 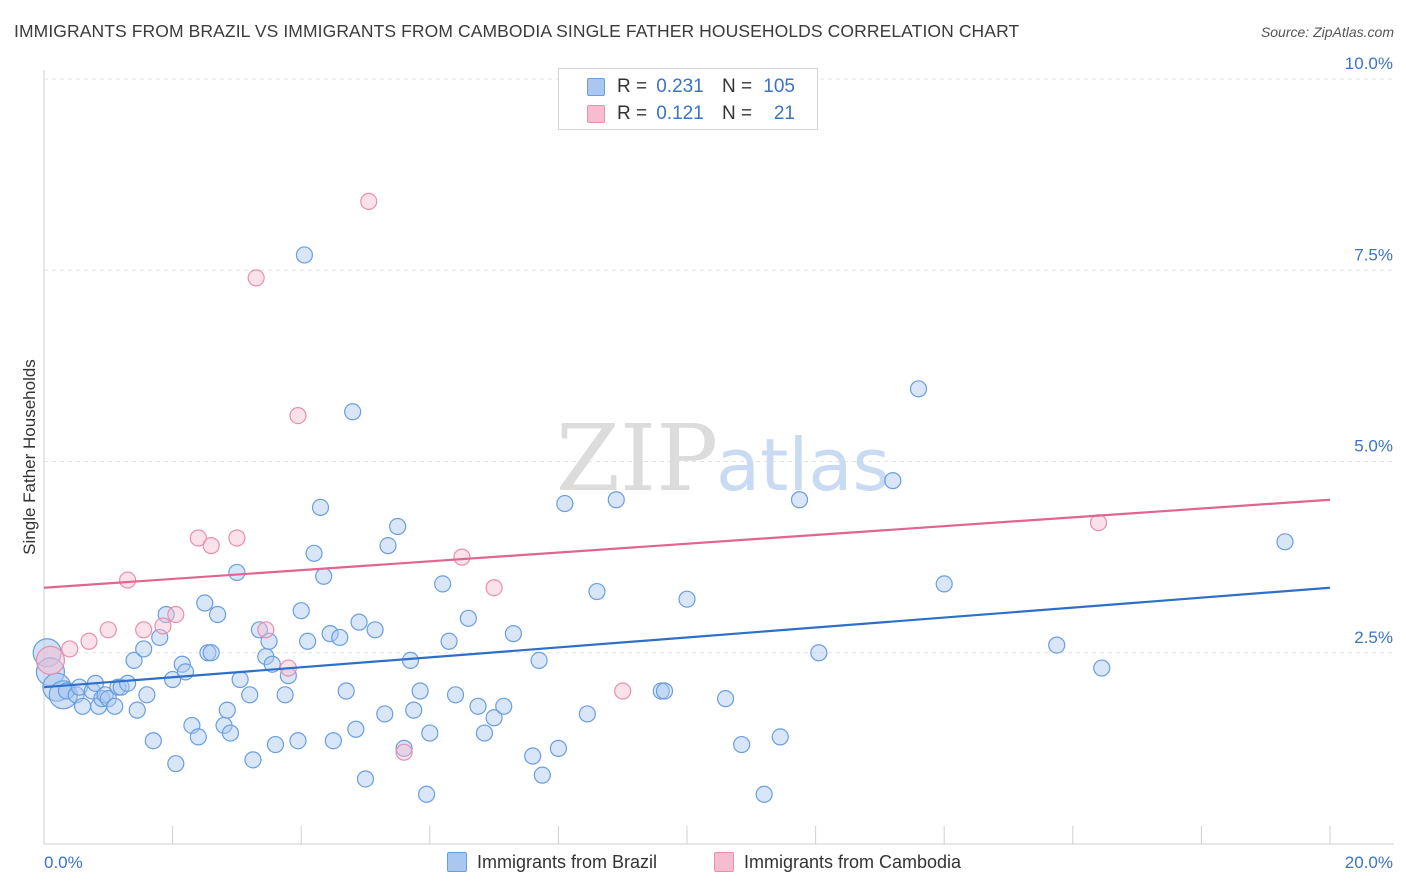 I want to click on legend: R = 0.231 N = 105 R = 0.121 N = 21, so click(x=688, y=99).